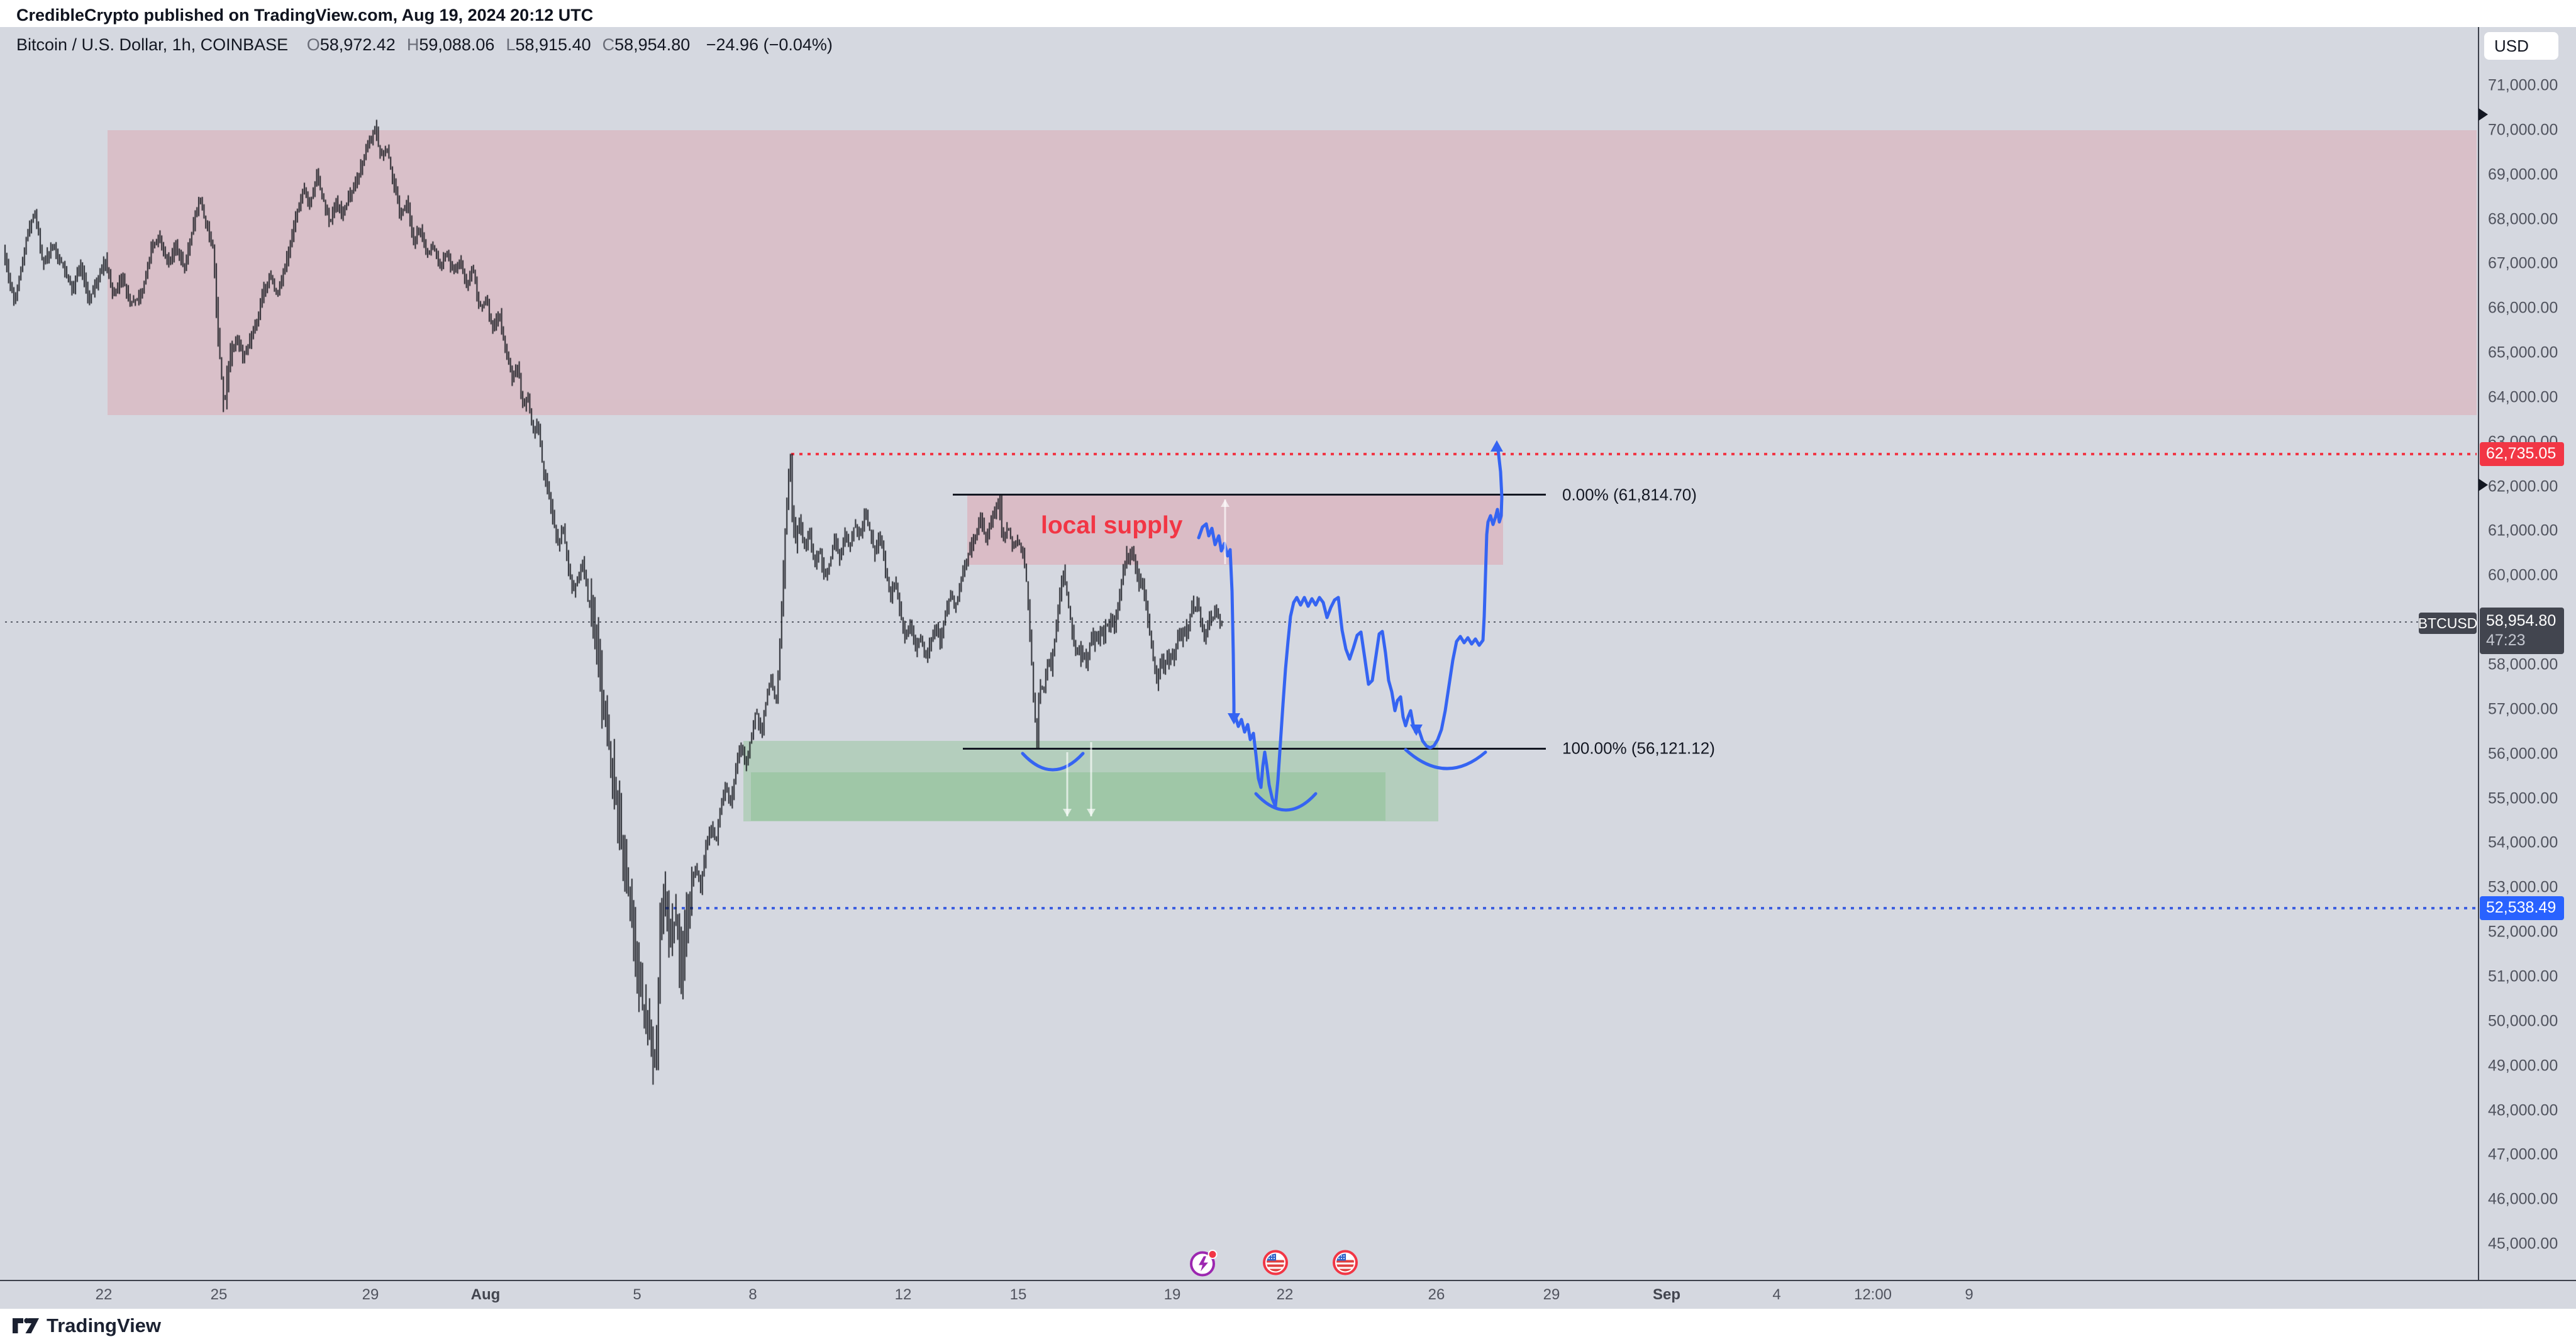  I want to click on time-tick-label: 26, so click(1436, 1294).